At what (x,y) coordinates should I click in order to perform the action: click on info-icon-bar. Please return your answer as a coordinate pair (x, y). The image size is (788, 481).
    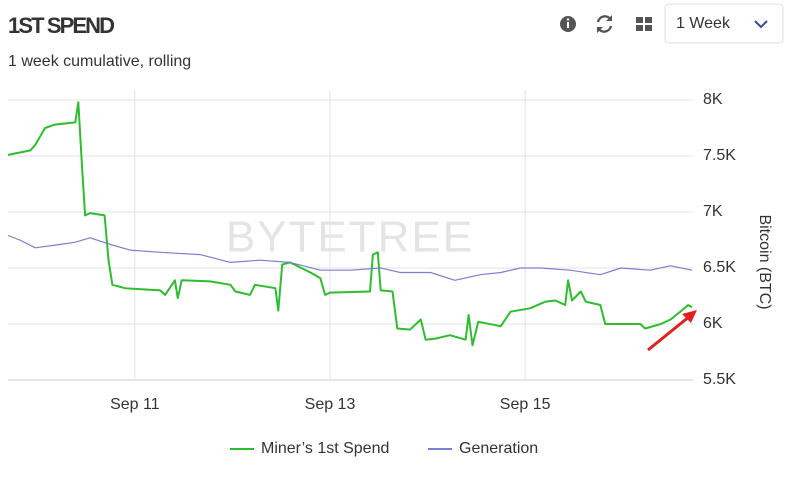
    Looking at the image, I should click on (568, 25).